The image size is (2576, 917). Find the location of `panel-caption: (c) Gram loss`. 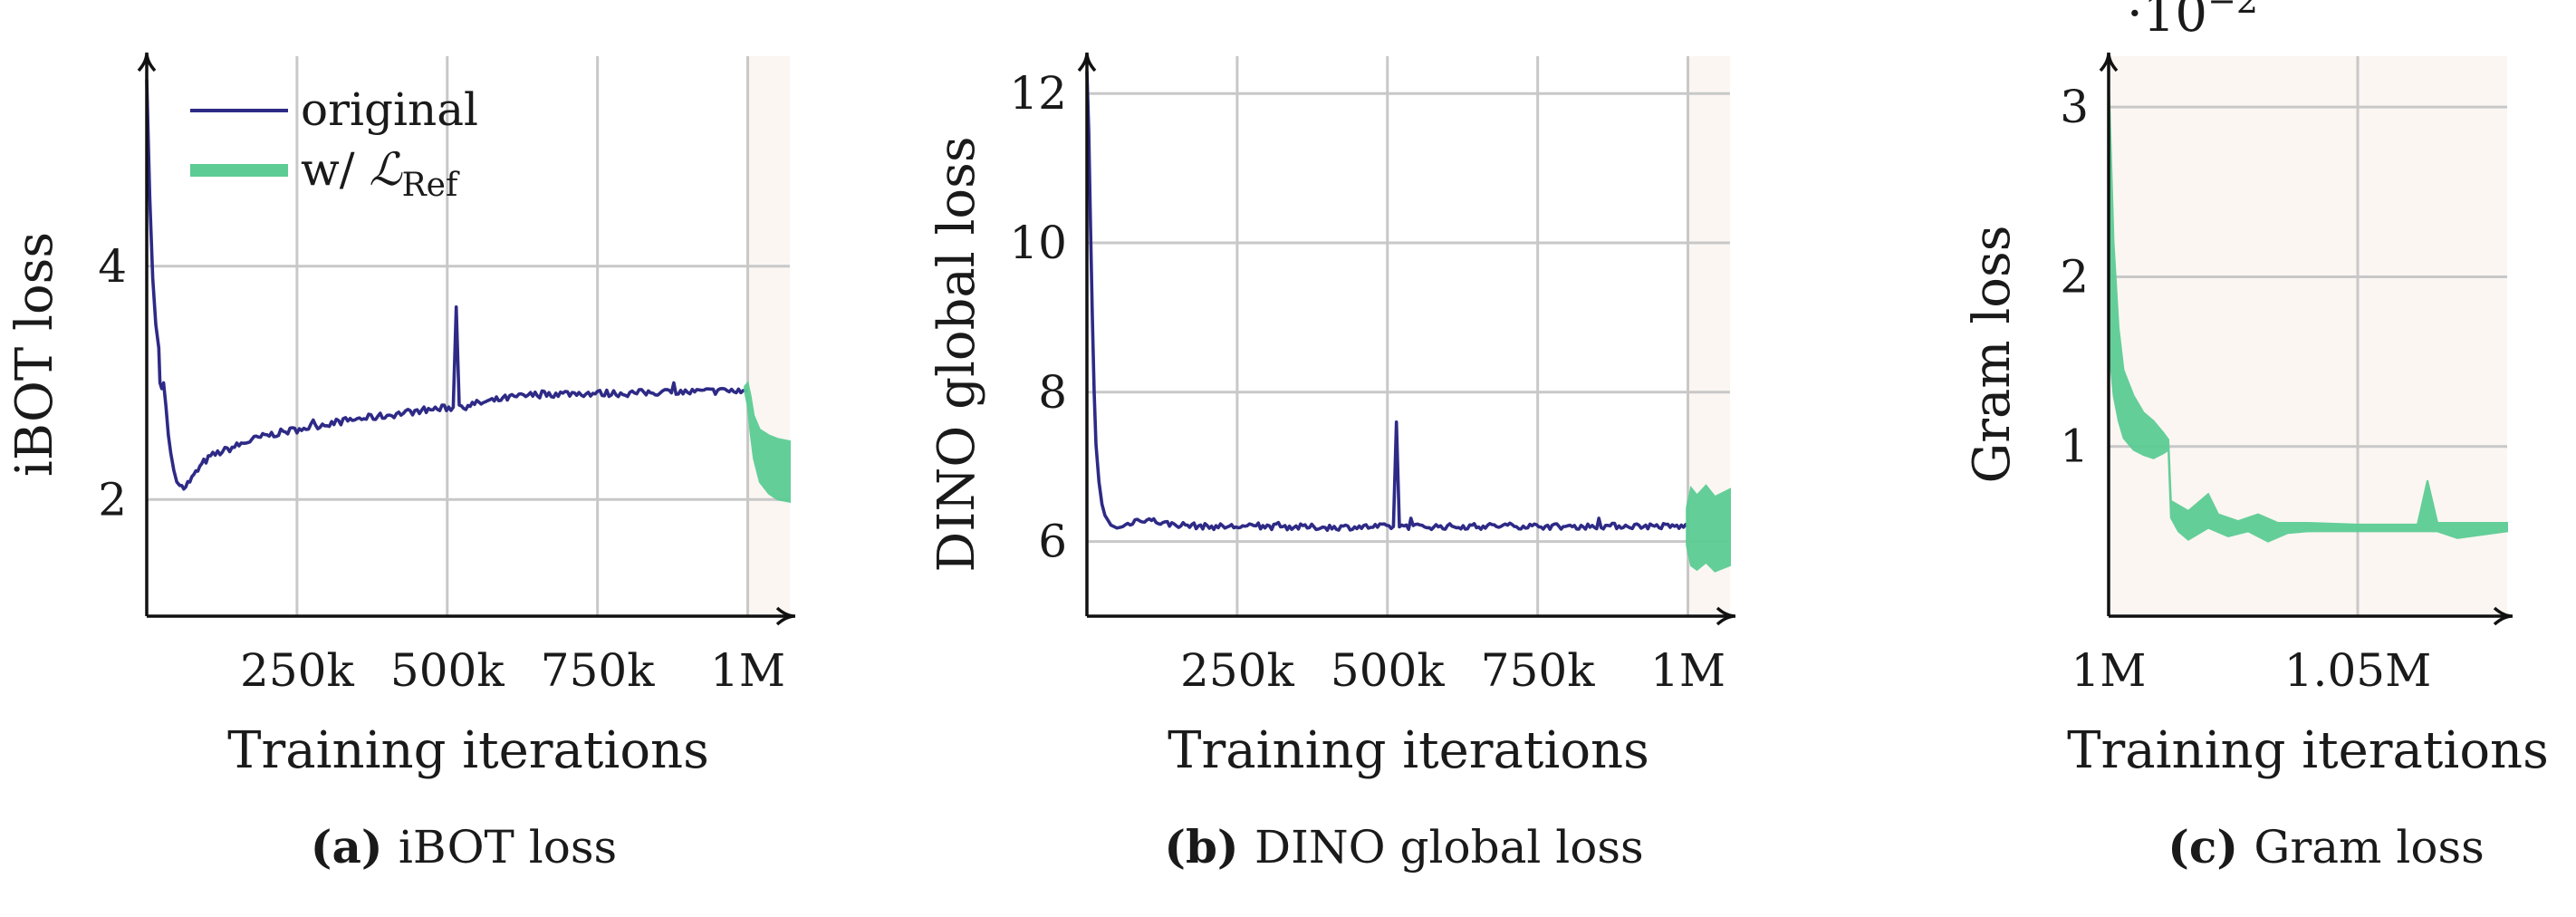

panel-caption: (c) Gram loss is located at coordinates (2326, 847).